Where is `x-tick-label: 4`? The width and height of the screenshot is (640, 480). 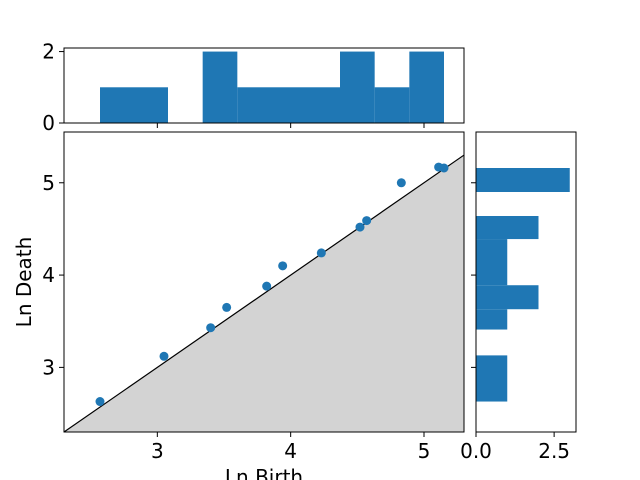
x-tick-label: 4 is located at coordinates (290, 451).